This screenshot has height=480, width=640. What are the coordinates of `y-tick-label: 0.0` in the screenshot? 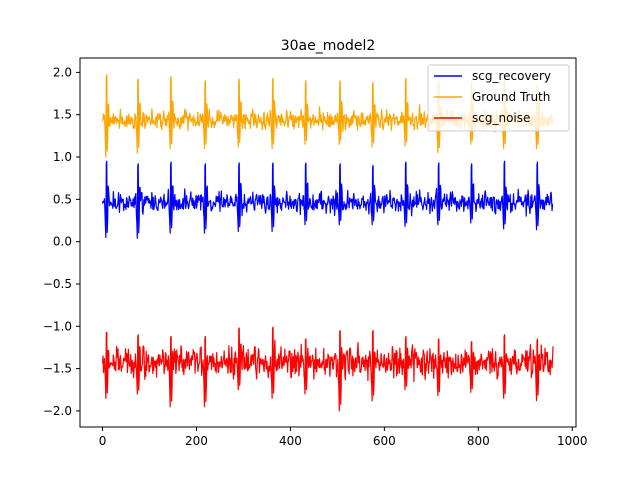 It's located at (62, 242).